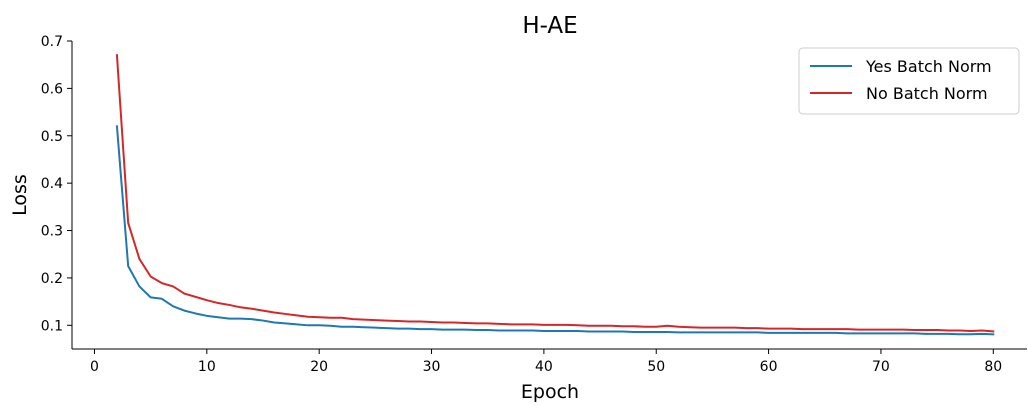 The width and height of the screenshot is (1028, 405). Describe the element at coordinates (549, 26) in the screenshot. I see `chart-title: H-AE` at that location.